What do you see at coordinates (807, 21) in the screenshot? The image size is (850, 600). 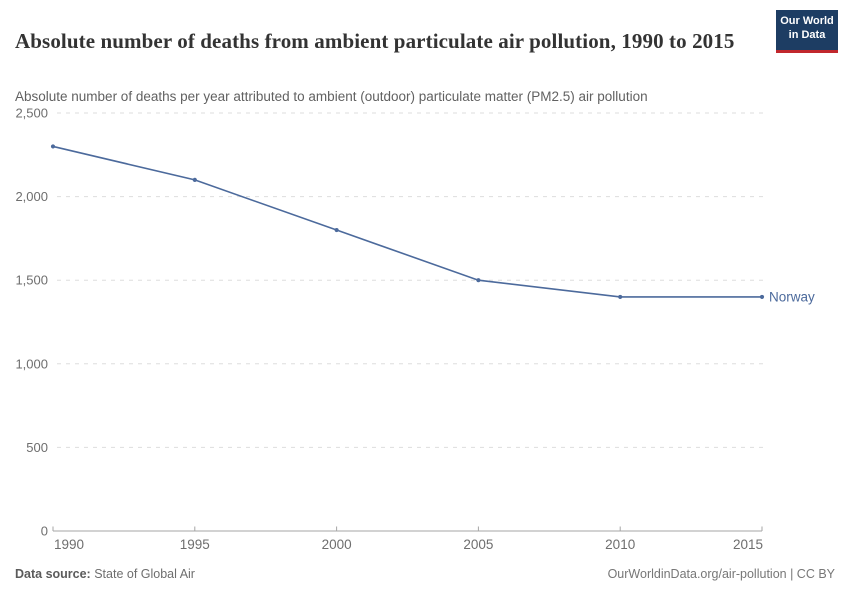 I see `owid-logo-line1: Our World` at bounding box center [807, 21].